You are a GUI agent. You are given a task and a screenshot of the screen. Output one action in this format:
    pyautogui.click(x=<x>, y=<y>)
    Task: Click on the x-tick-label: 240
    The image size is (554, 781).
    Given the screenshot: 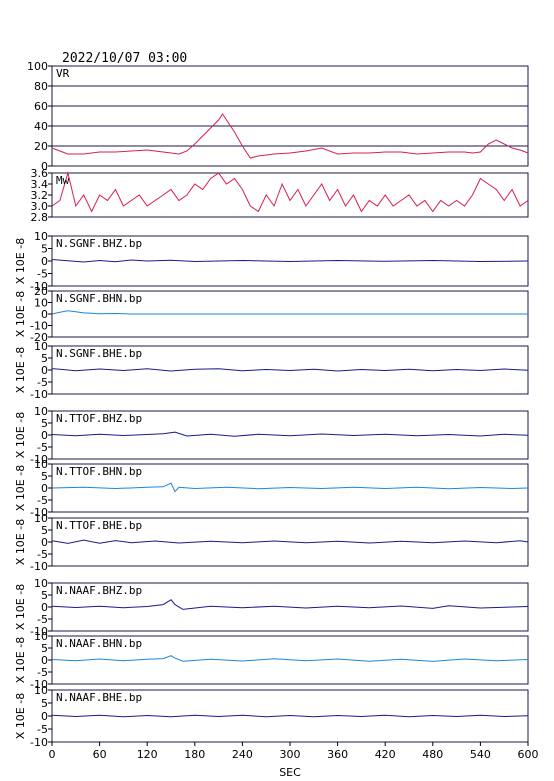 What is the action you would take?
    pyautogui.click(x=242, y=754)
    